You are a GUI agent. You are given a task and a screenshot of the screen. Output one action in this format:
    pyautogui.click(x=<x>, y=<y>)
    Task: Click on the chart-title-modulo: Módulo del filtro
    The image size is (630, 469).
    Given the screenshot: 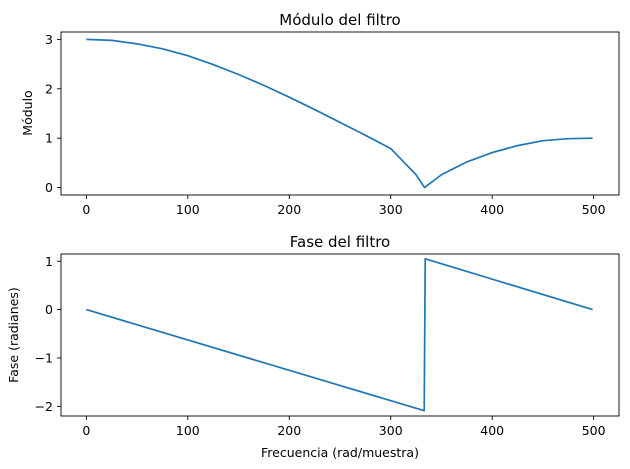 What is the action you would take?
    pyautogui.click(x=339, y=20)
    